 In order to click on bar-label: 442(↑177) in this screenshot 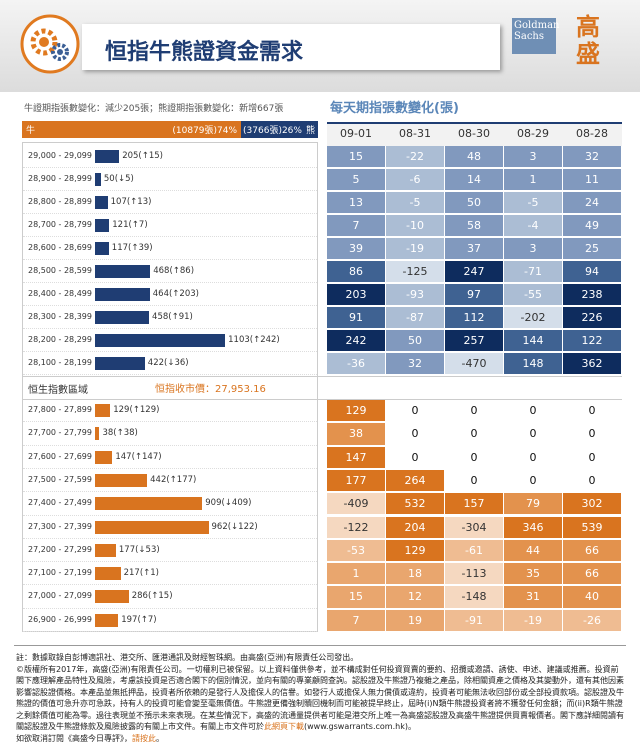, I will do `click(173, 479)`.